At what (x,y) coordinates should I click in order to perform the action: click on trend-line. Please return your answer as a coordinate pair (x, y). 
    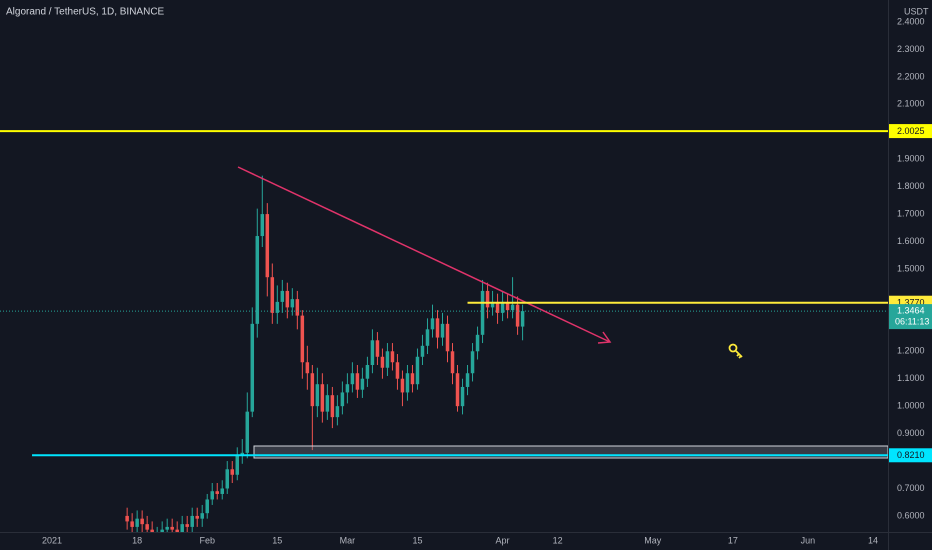
    Looking at the image, I should click on (424, 254).